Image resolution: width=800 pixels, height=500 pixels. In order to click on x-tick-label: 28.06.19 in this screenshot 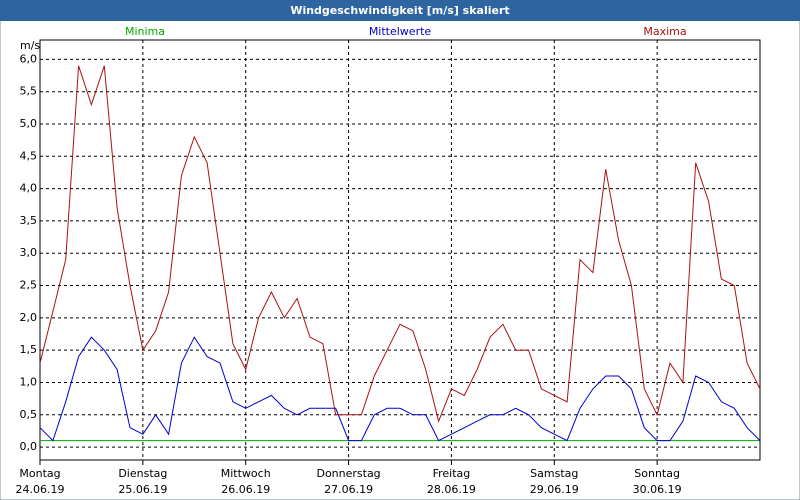, I will do `click(451, 489)`.